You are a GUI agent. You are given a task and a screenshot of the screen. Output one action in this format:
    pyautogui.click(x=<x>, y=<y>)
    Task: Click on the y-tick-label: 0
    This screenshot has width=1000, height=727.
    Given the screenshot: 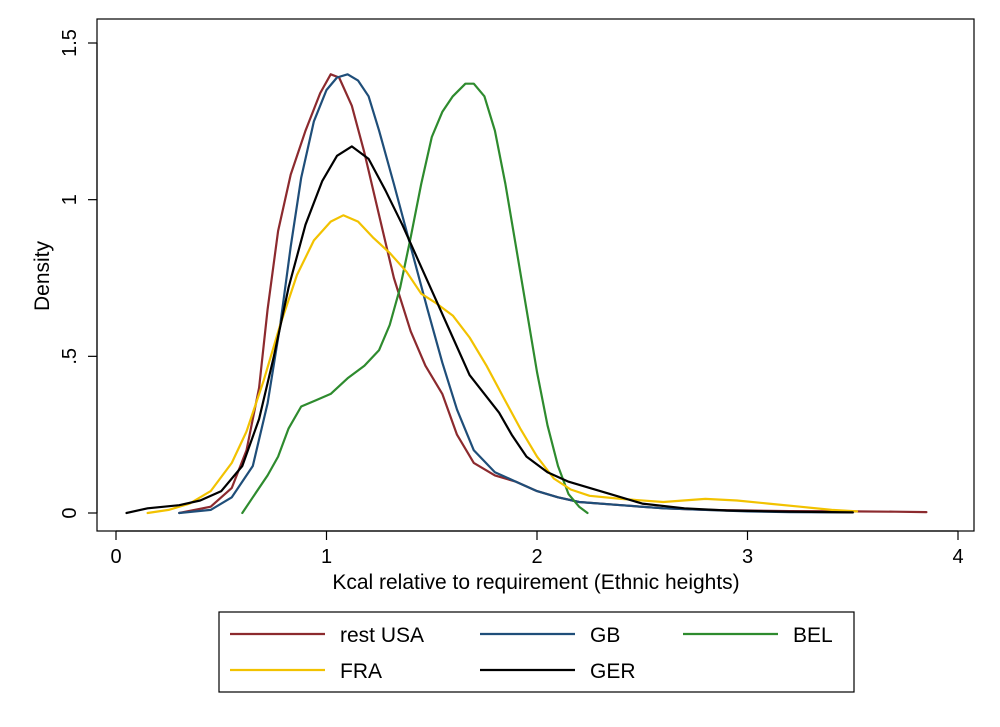 What is the action you would take?
    pyautogui.click(x=70, y=512)
    